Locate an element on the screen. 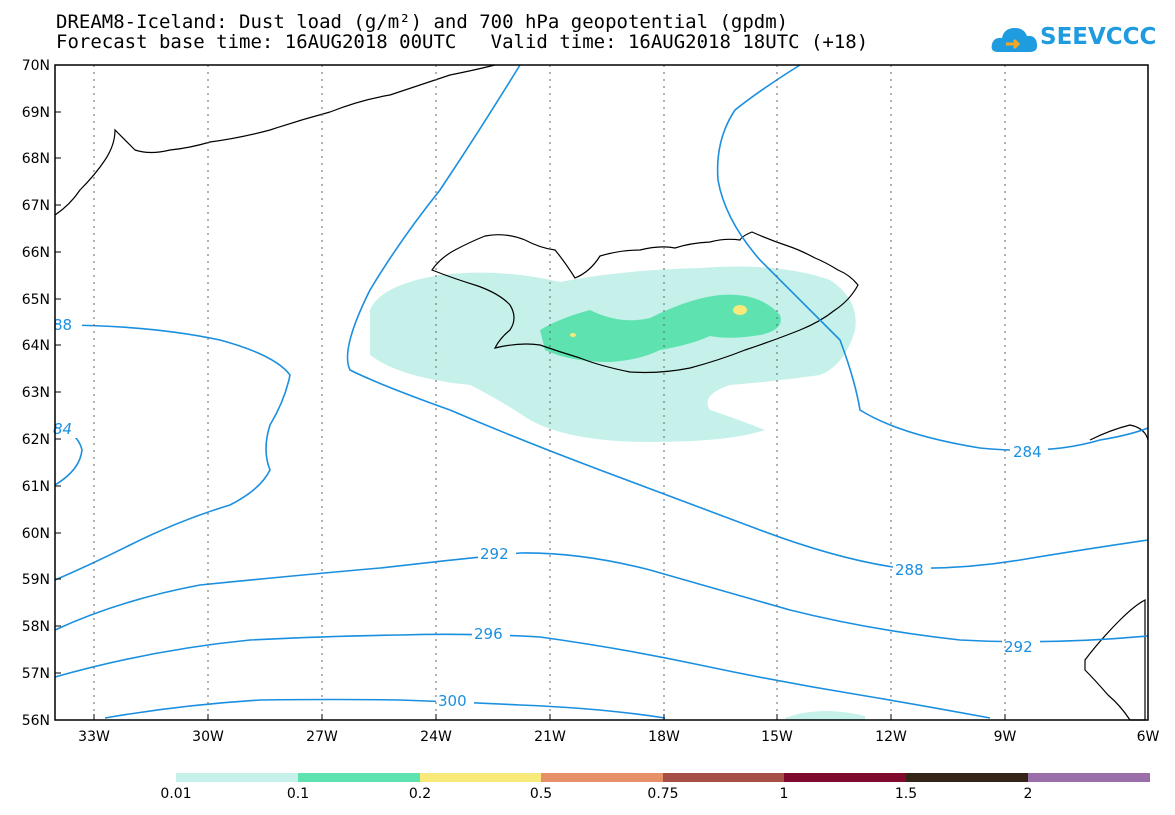 The image size is (1175, 815). scotland-coast is located at coordinates (1115, 660).